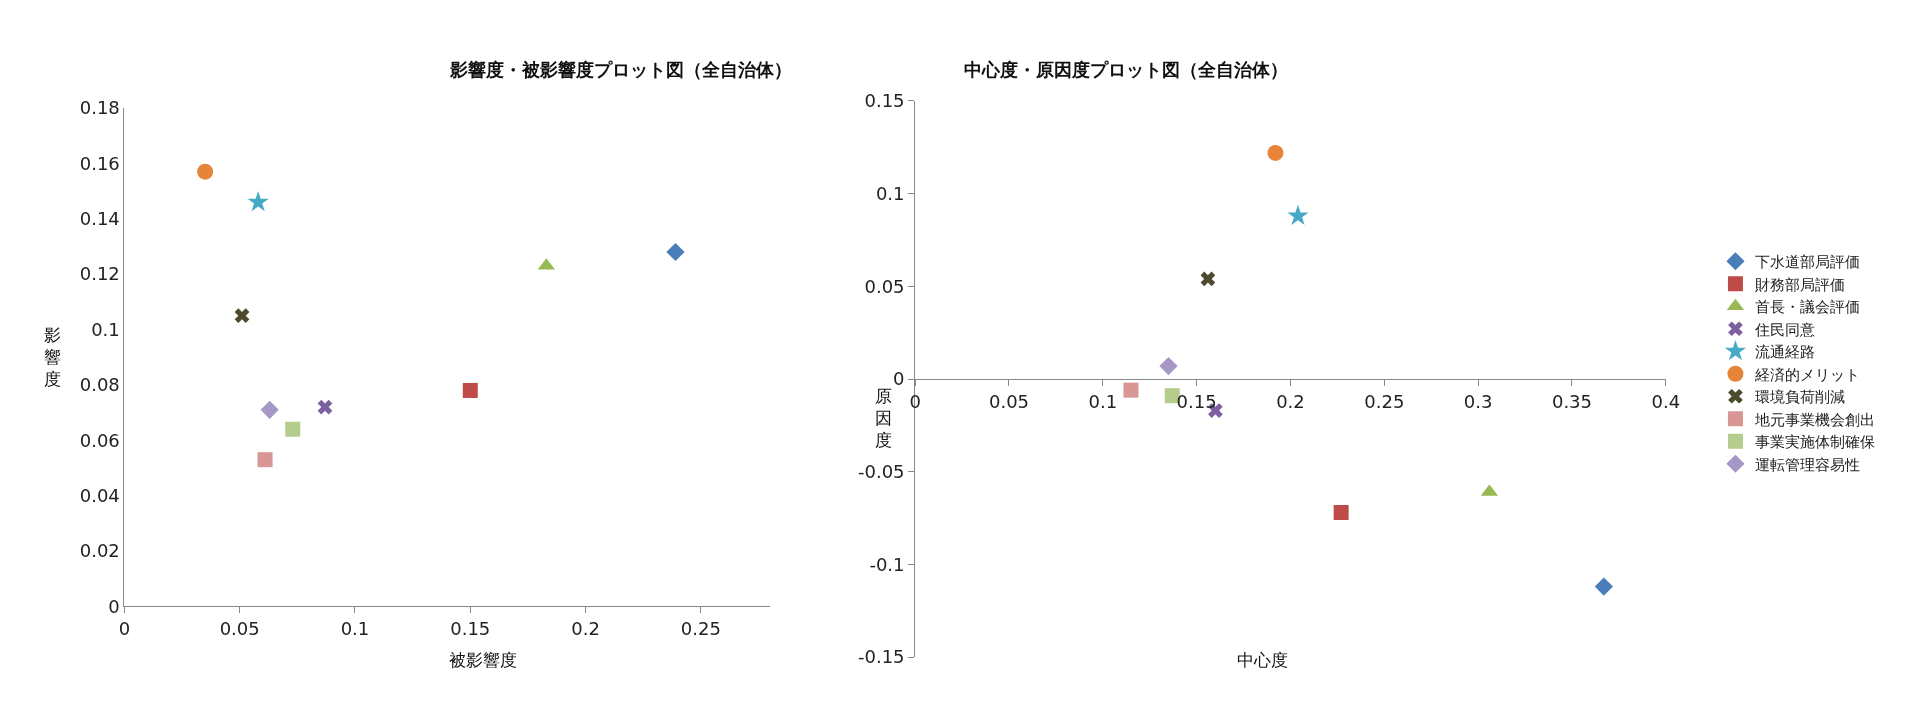 The height and width of the screenshot is (724, 1930). Describe the element at coordinates (1571, 401) in the screenshot. I see `x-tick-label: 0.35` at that location.